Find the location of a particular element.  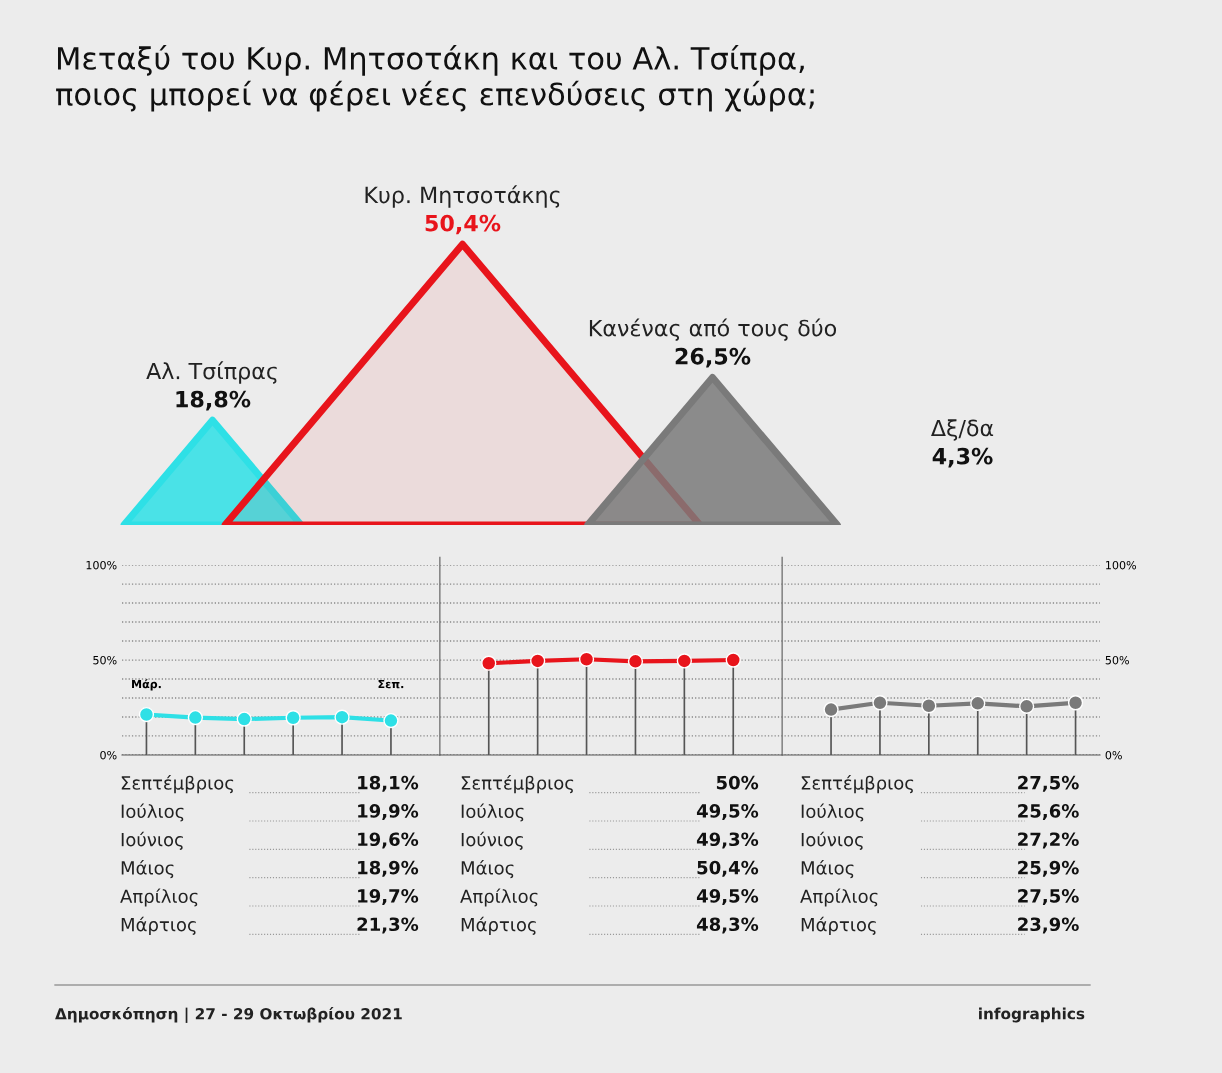

x-tick-label: Σεπ. is located at coordinates (391, 684).